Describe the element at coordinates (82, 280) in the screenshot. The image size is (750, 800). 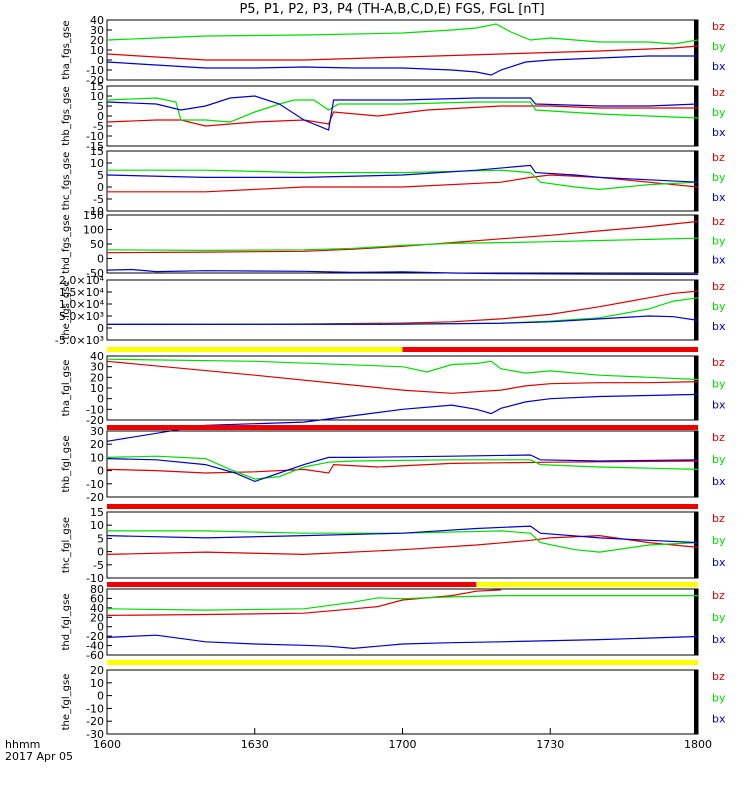
I see `y-tick-label: 2.0×10⁴` at that location.